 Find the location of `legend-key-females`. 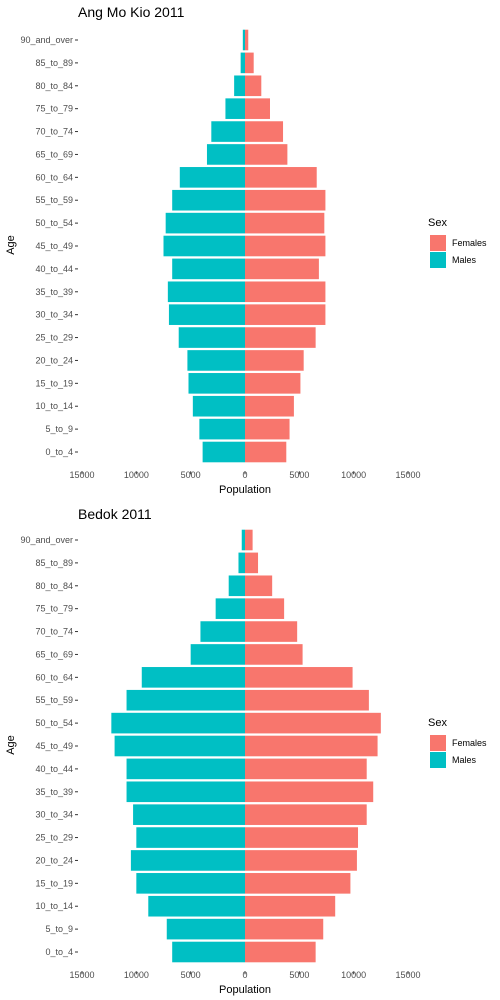

legend-key-females is located at coordinates (438, 743).